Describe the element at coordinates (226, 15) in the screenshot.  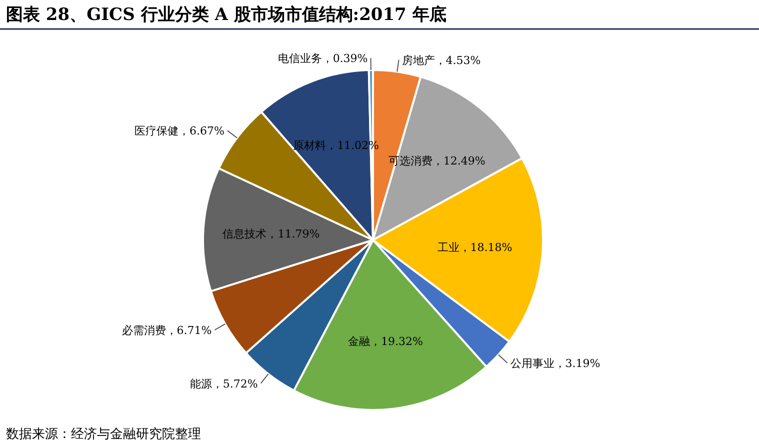
I see `chart-title: 图表 28、GICS 行业分类 A 股市场市值结构:2017 年底` at that location.